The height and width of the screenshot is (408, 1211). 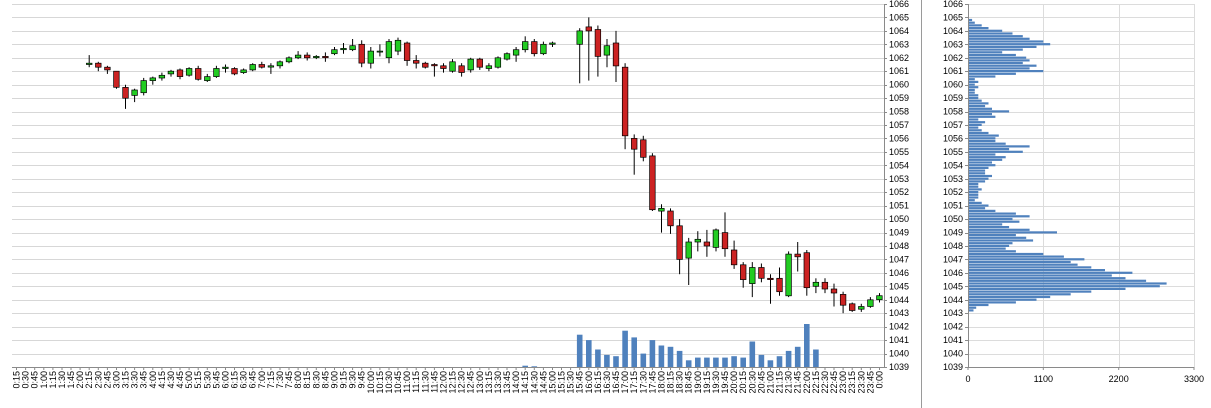 What do you see at coordinates (17, 380) in the screenshot?
I see `time-x-tick-label: 0:15` at bounding box center [17, 380].